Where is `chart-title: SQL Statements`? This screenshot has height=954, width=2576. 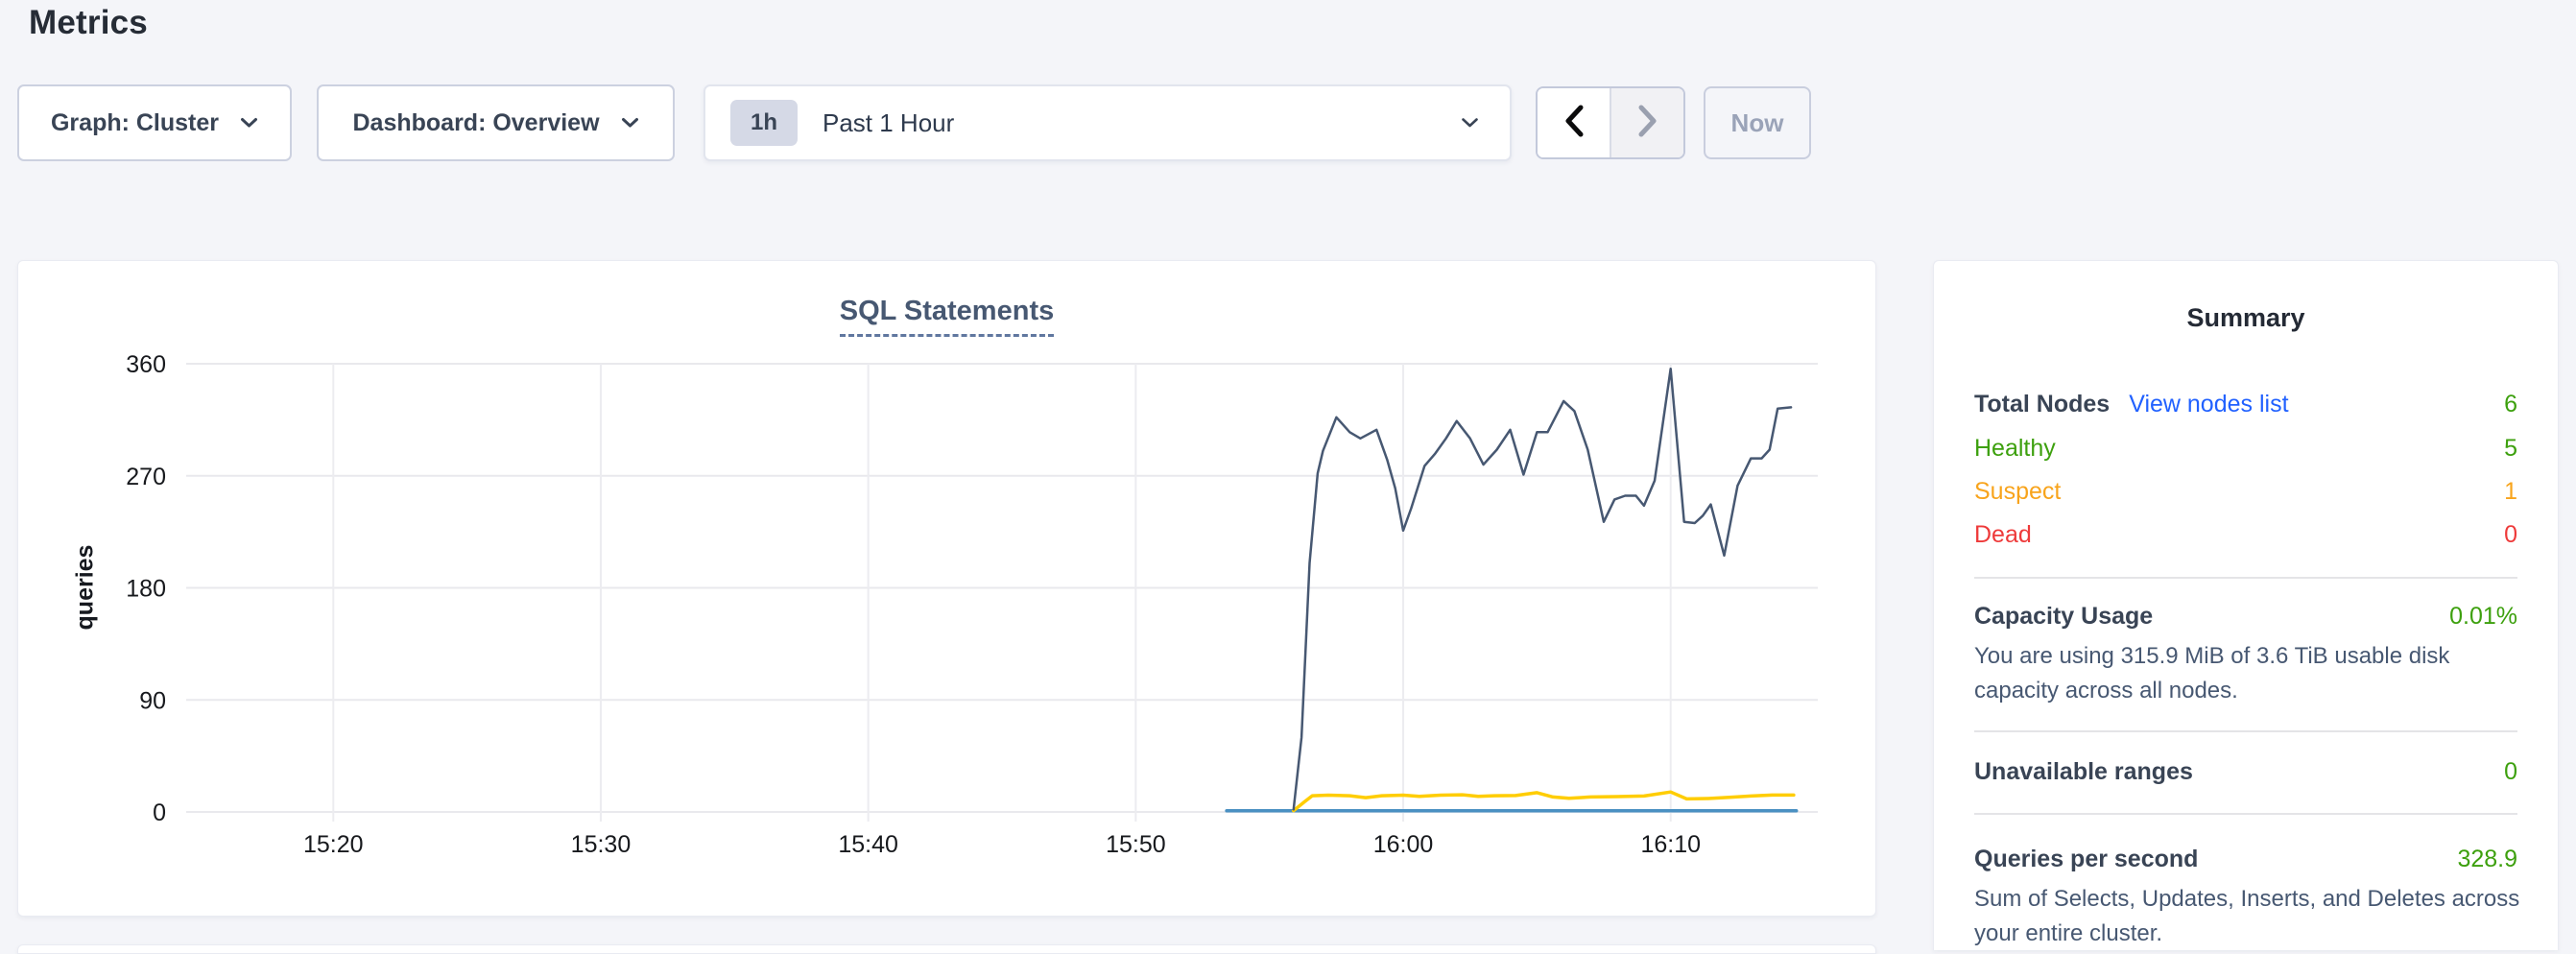
chart-title: SQL Statements is located at coordinates (947, 316).